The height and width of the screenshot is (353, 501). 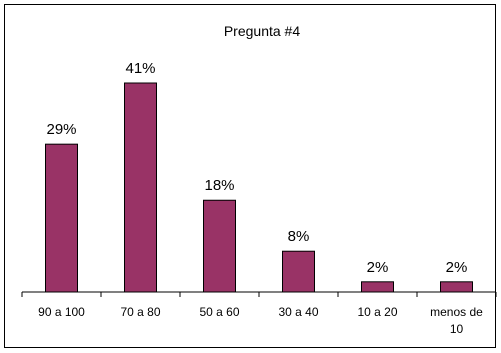 I want to click on x-ticks-group, so click(x=259, y=294).